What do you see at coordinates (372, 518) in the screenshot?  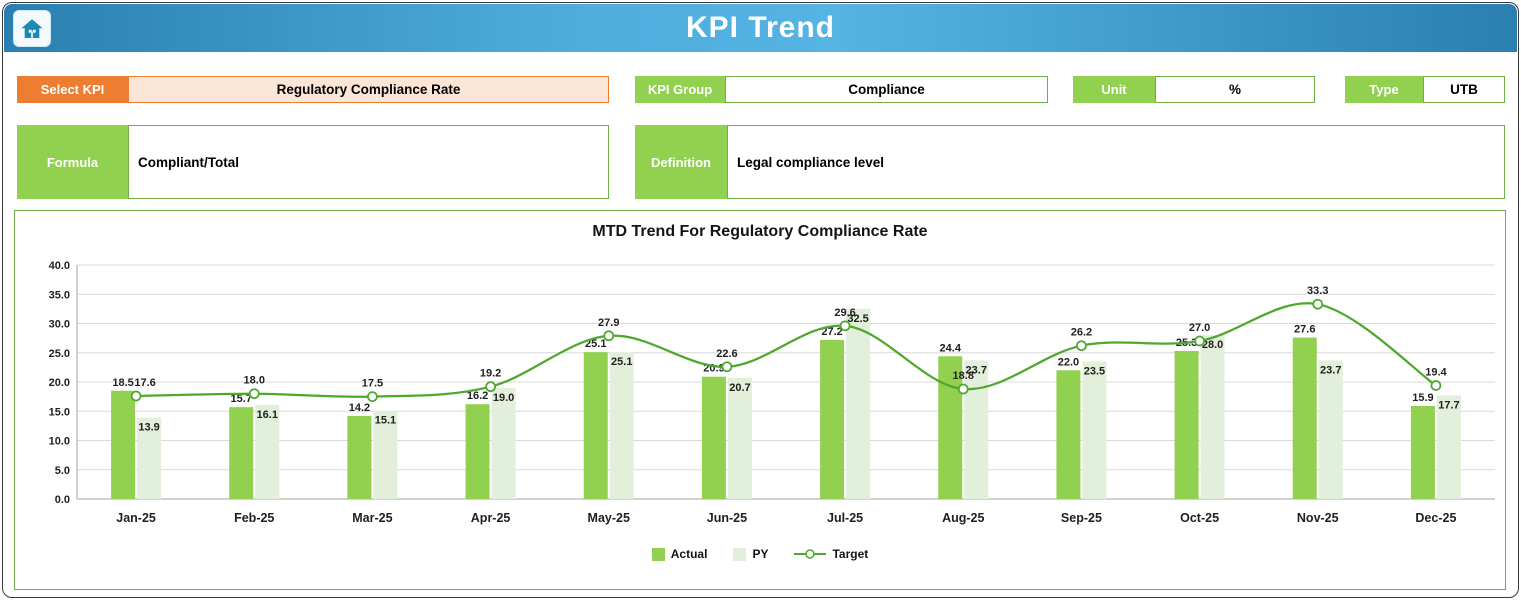 I see `x-tick-label: Mar-25` at bounding box center [372, 518].